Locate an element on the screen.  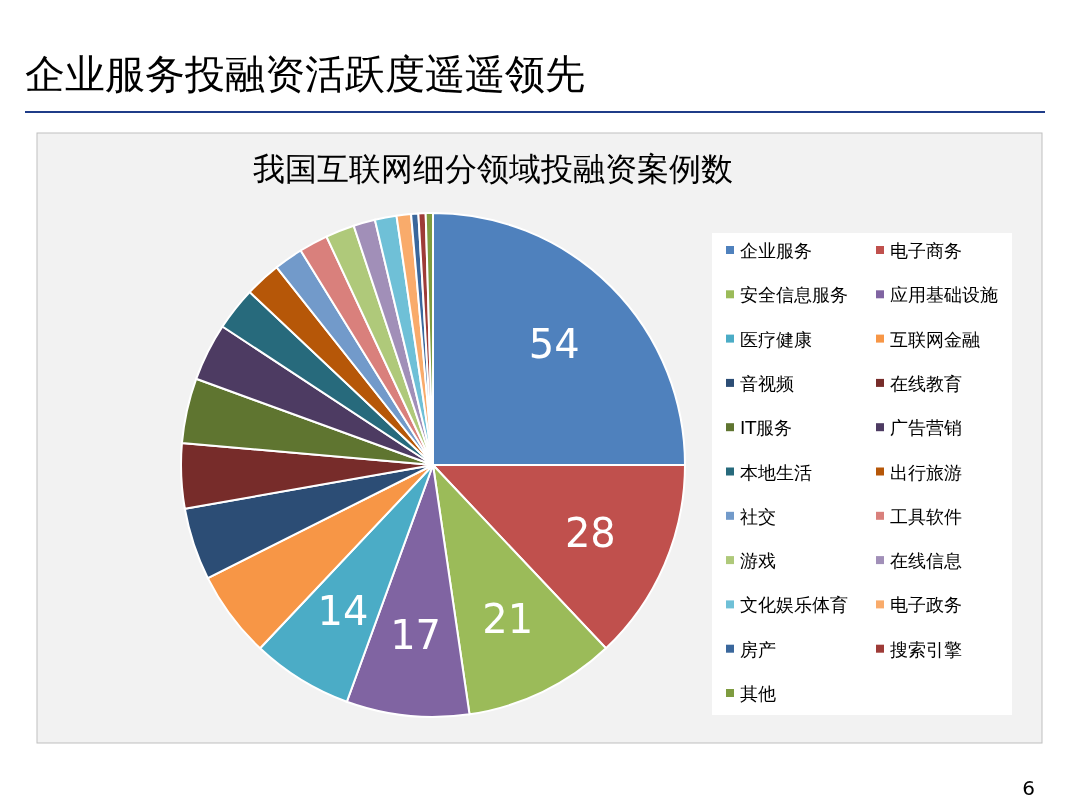
legend-label: 出行旅游 is located at coordinates (926, 472).